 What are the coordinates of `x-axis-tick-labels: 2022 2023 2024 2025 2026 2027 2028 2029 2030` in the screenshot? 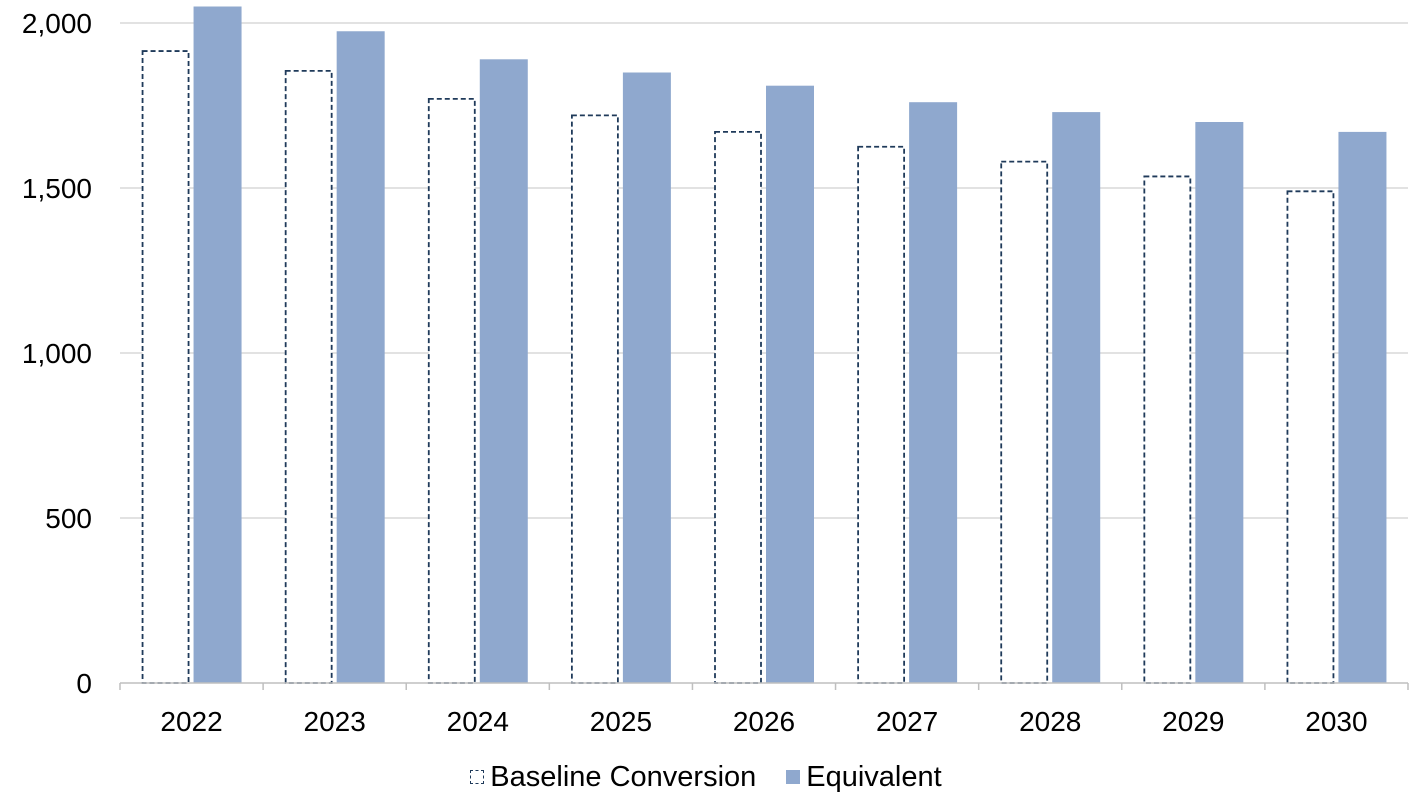 It's located at (763, 721).